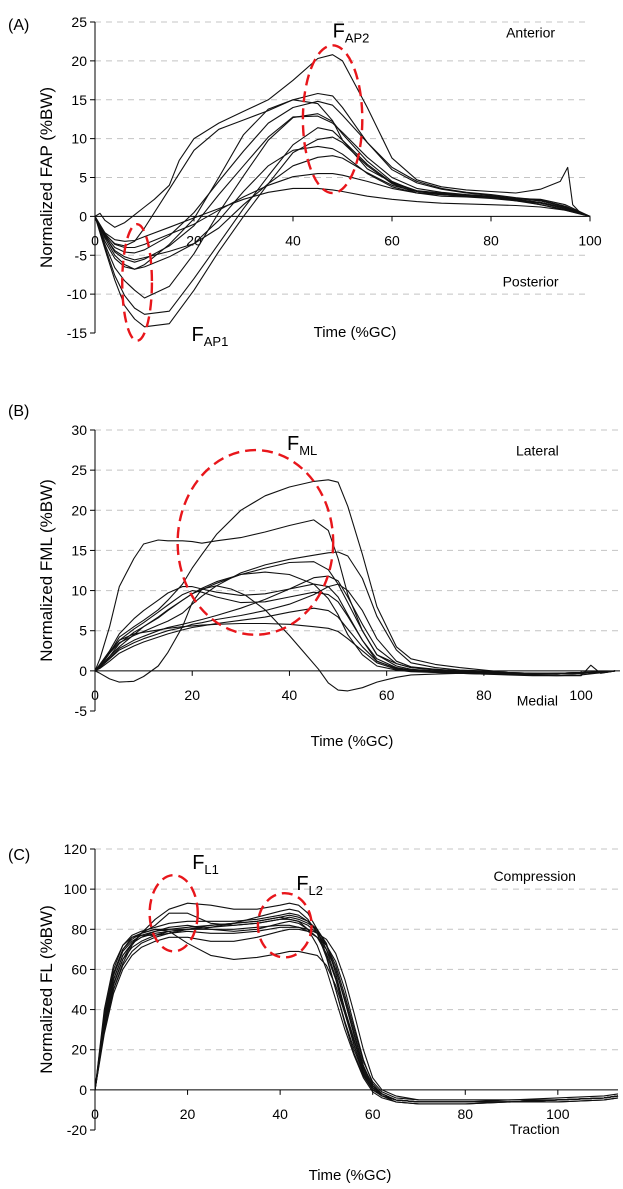 The image size is (623, 1189). Describe the element at coordinates (77, 1130) in the screenshot. I see `y-tick-label: -20` at that location.